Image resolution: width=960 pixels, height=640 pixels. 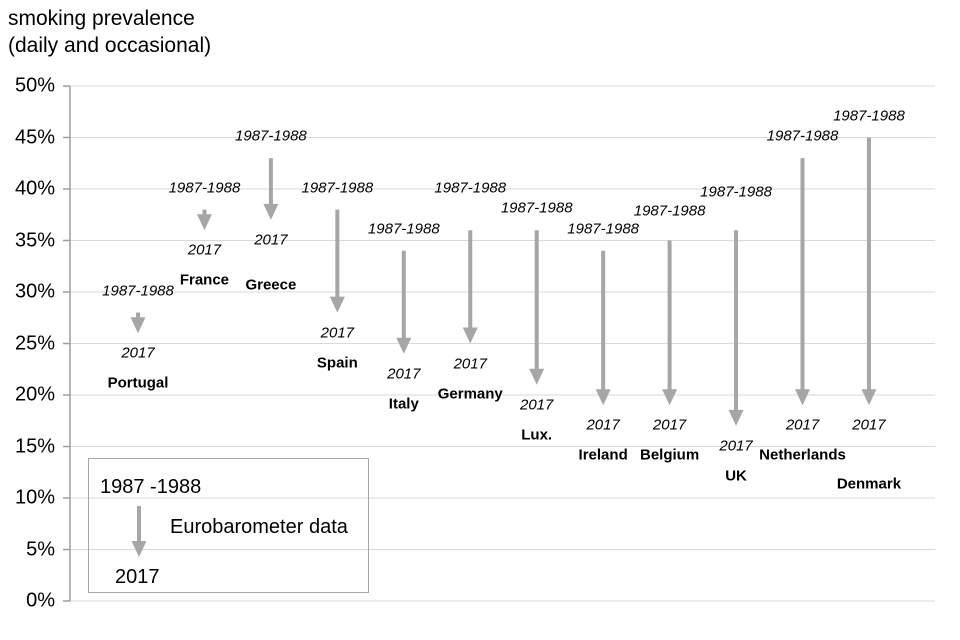 What do you see at coordinates (139, 531) in the screenshot?
I see `legend-down-arrow-icon` at bounding box center [139, 531].